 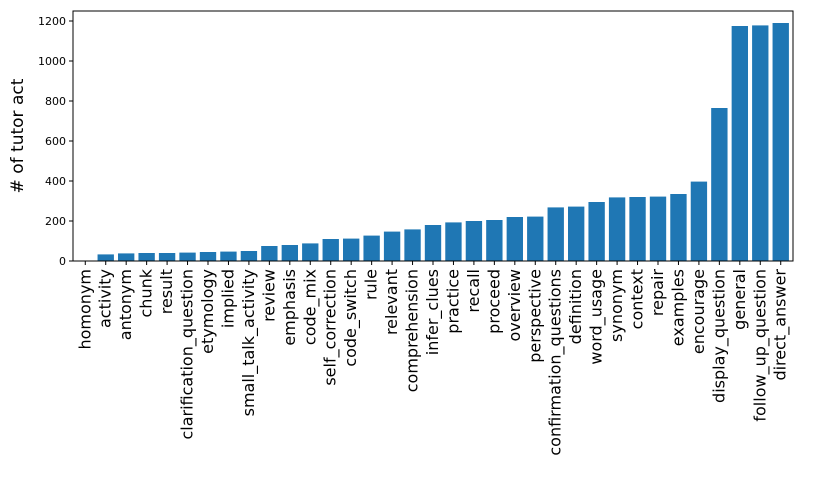 I want to click on bar-context, so click(x=637, y=229).